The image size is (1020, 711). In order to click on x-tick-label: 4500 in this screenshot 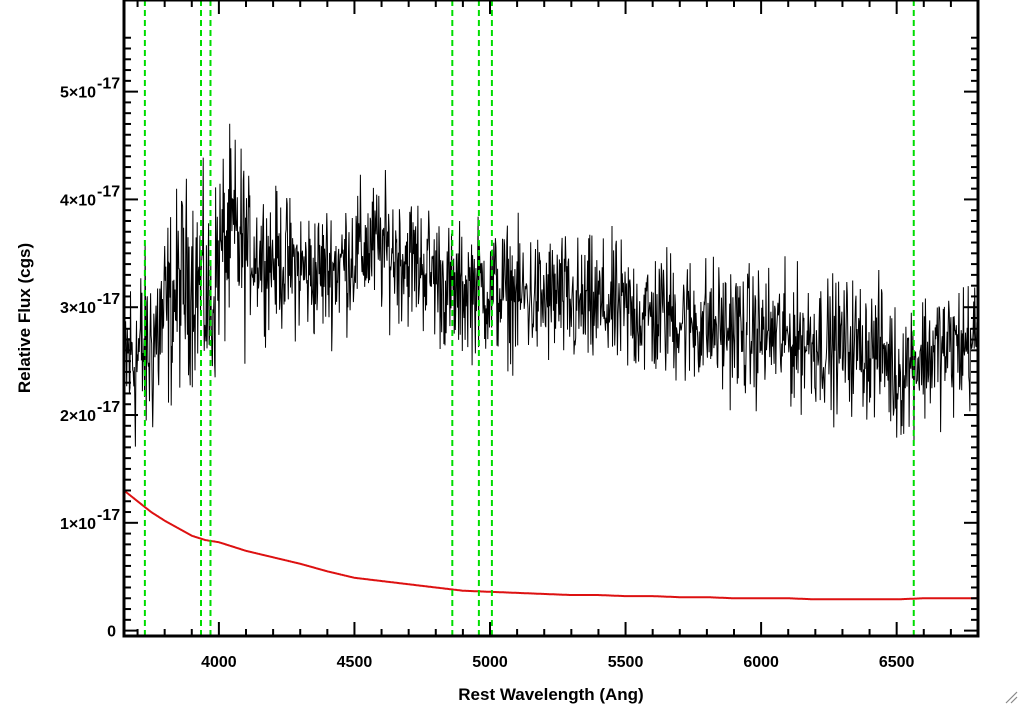, I will do `click(355, 662)`.